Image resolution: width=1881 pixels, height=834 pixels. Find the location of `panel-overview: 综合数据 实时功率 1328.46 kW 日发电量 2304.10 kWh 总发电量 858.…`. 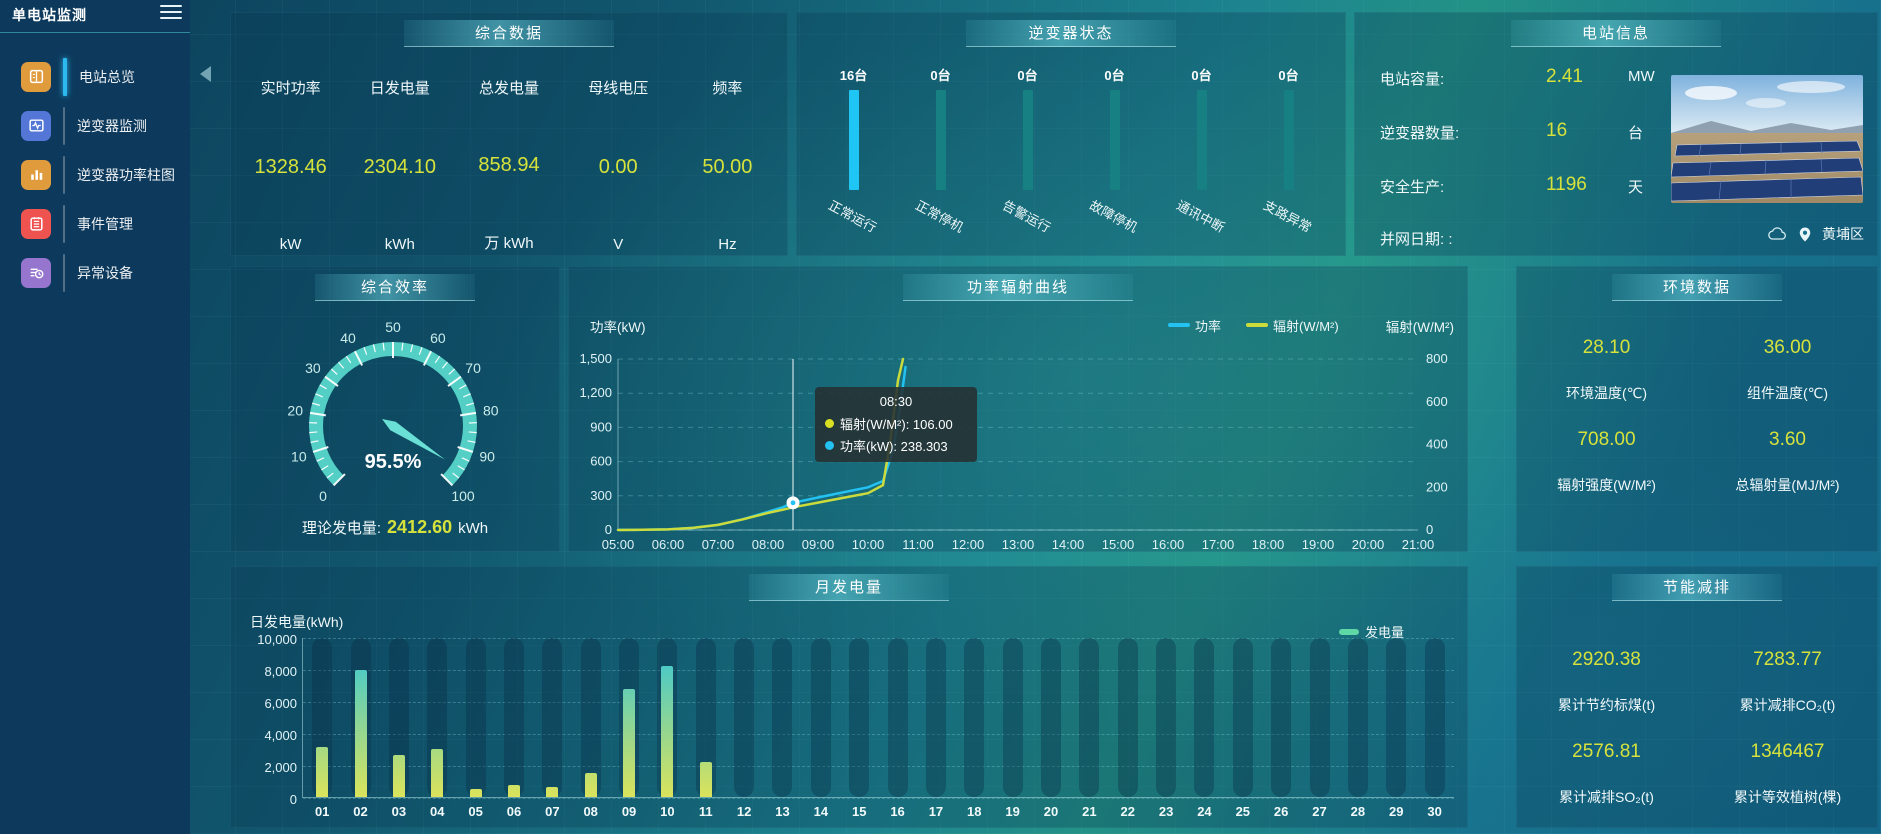

panel-overview: 综合数据 实时功率 1328.46 kW 日发电量 2304.10 kWh 总发电量 858.… is located at coordinates (509, 134).